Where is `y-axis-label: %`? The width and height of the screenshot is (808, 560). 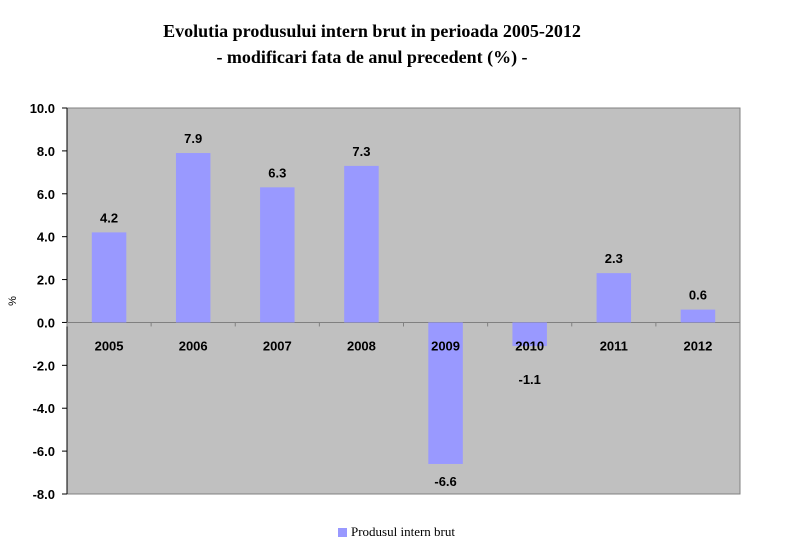 y-axis-label: % is located at coordinates (13, 301).